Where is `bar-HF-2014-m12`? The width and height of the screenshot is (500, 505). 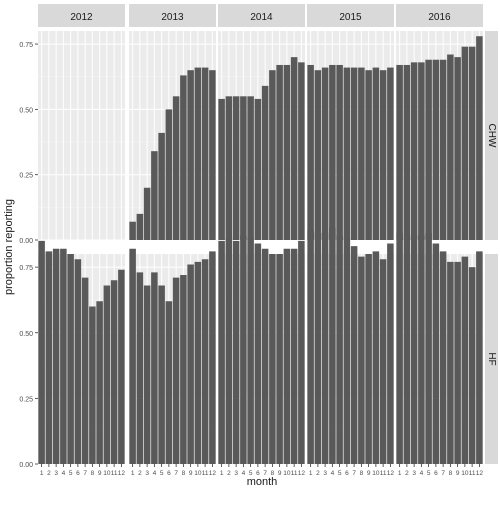 bar-HF-2014-m12 is located at coordinates (301, 352).